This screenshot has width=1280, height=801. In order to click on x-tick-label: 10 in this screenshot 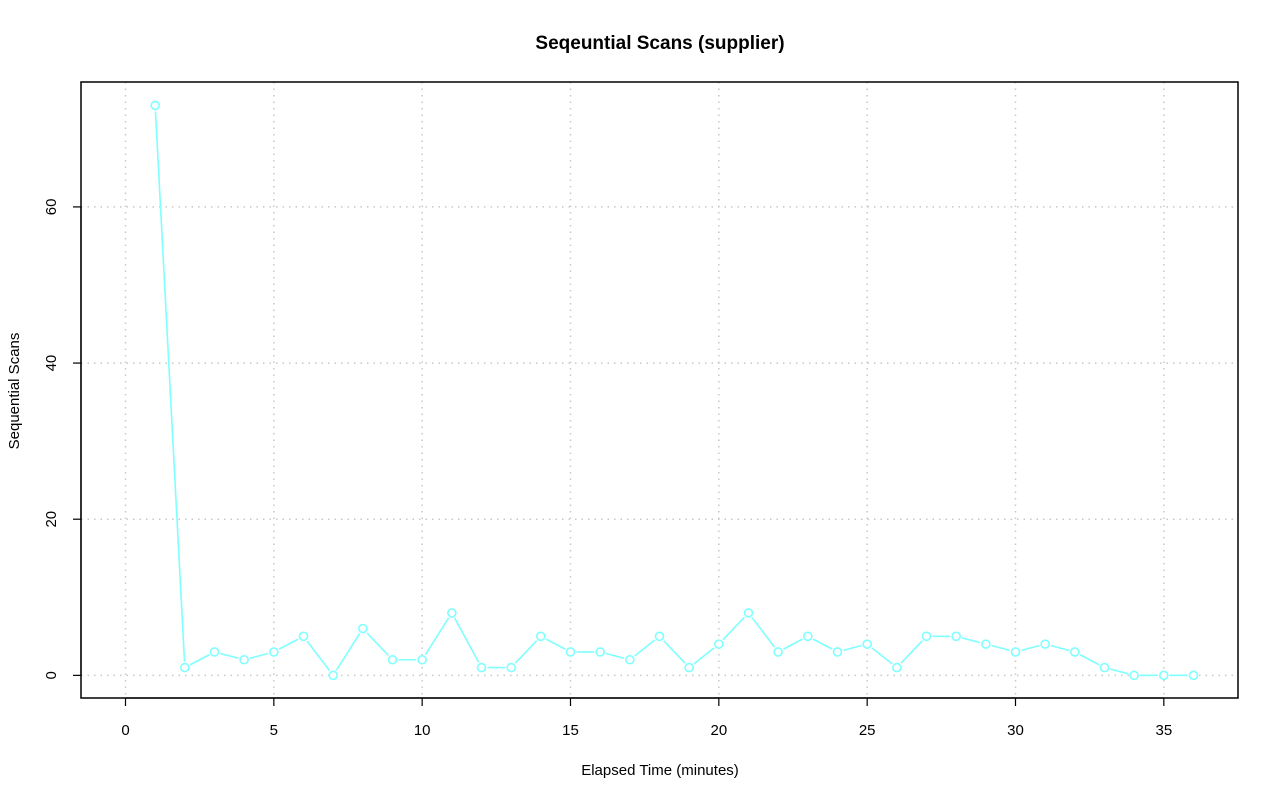, I will do `click(422, 730)`.